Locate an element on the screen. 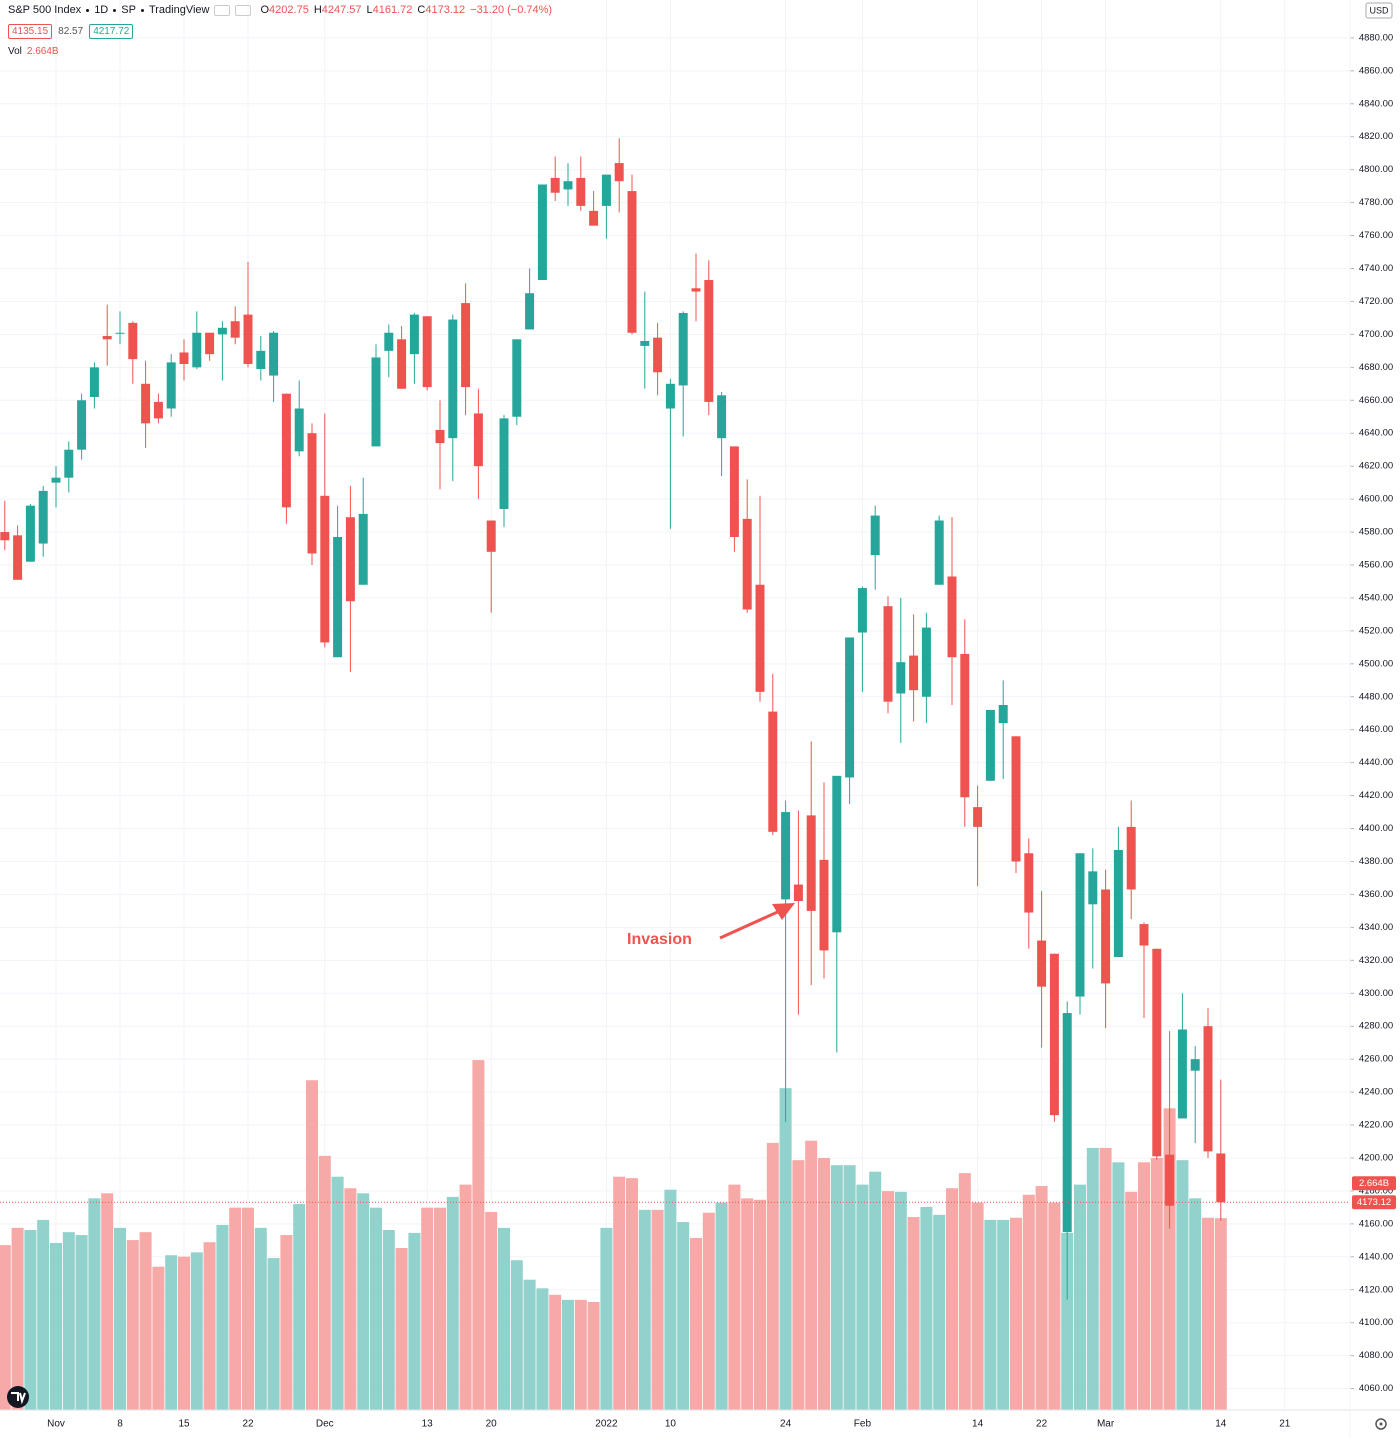 This screenshot has width=1400, height=1438. y-tick-label: 4120.00 is located at coordinates (1376, 1289).